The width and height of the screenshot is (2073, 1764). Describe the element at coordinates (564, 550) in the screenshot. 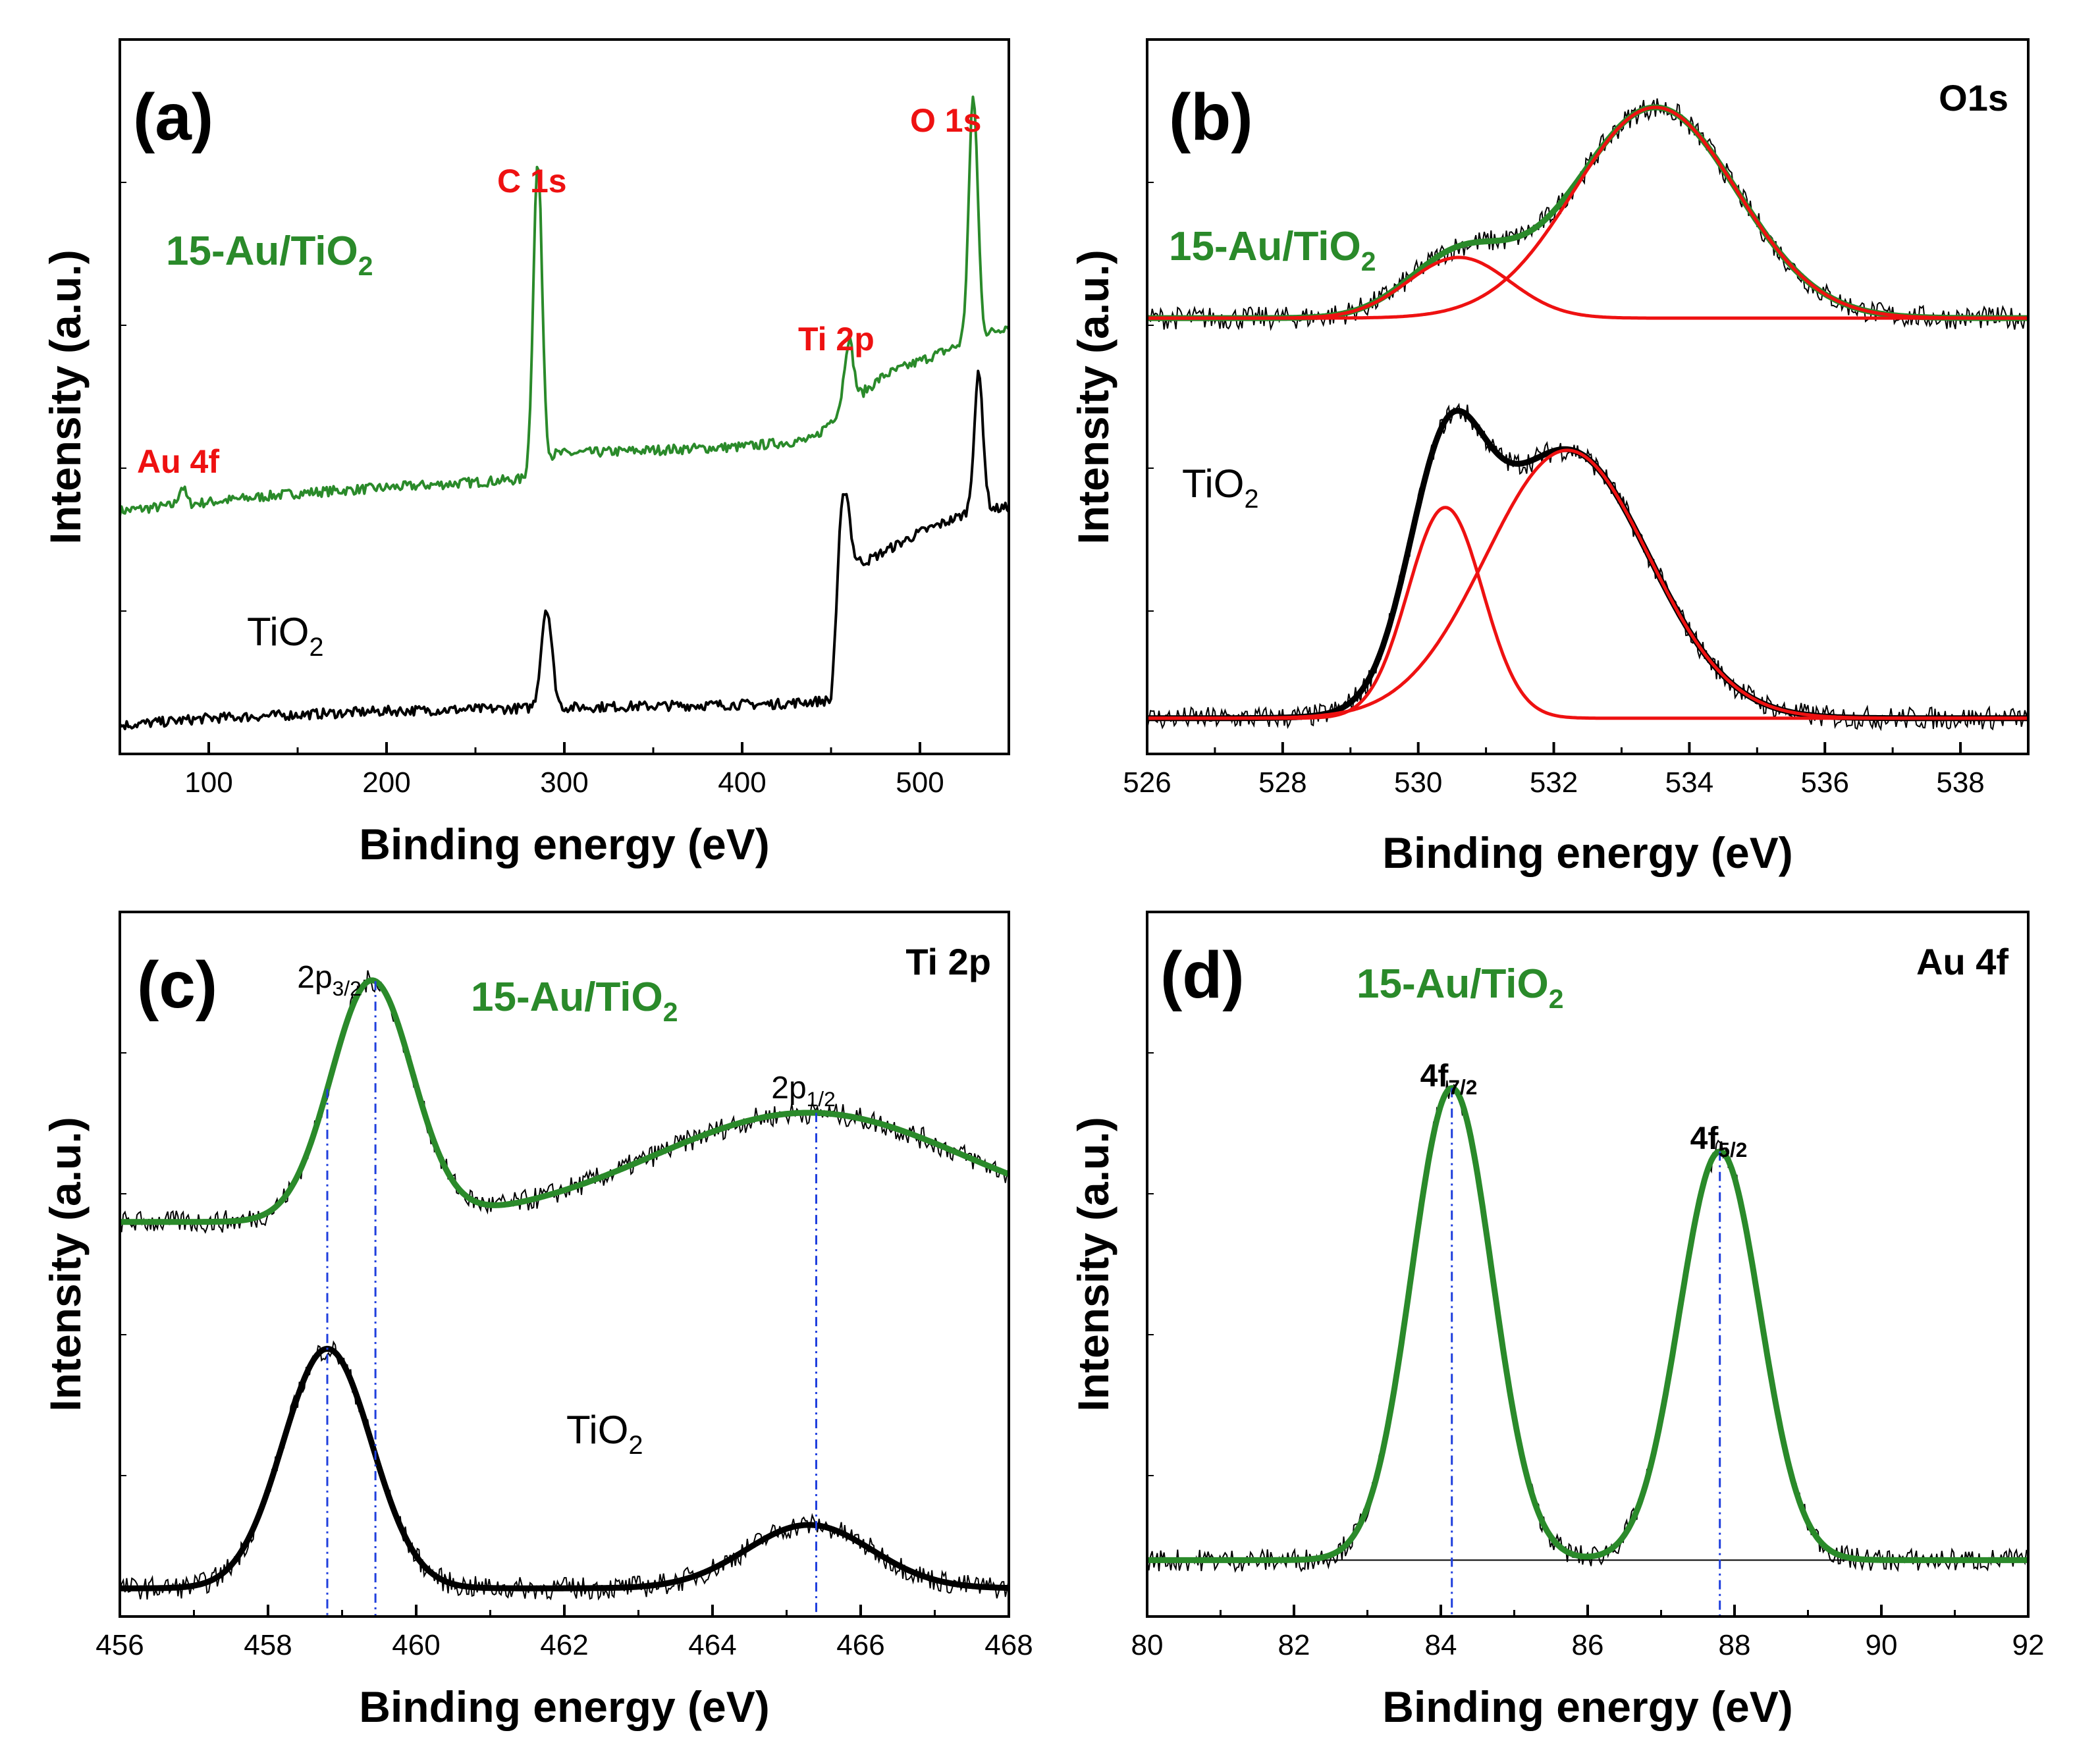

I see `panel-a-series-tio2` at that location.